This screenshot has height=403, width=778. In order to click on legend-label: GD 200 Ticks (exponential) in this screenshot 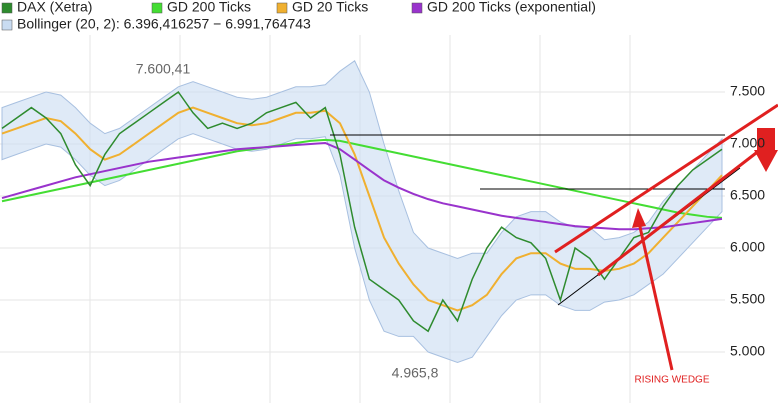, I will do `click(511, 7)`.